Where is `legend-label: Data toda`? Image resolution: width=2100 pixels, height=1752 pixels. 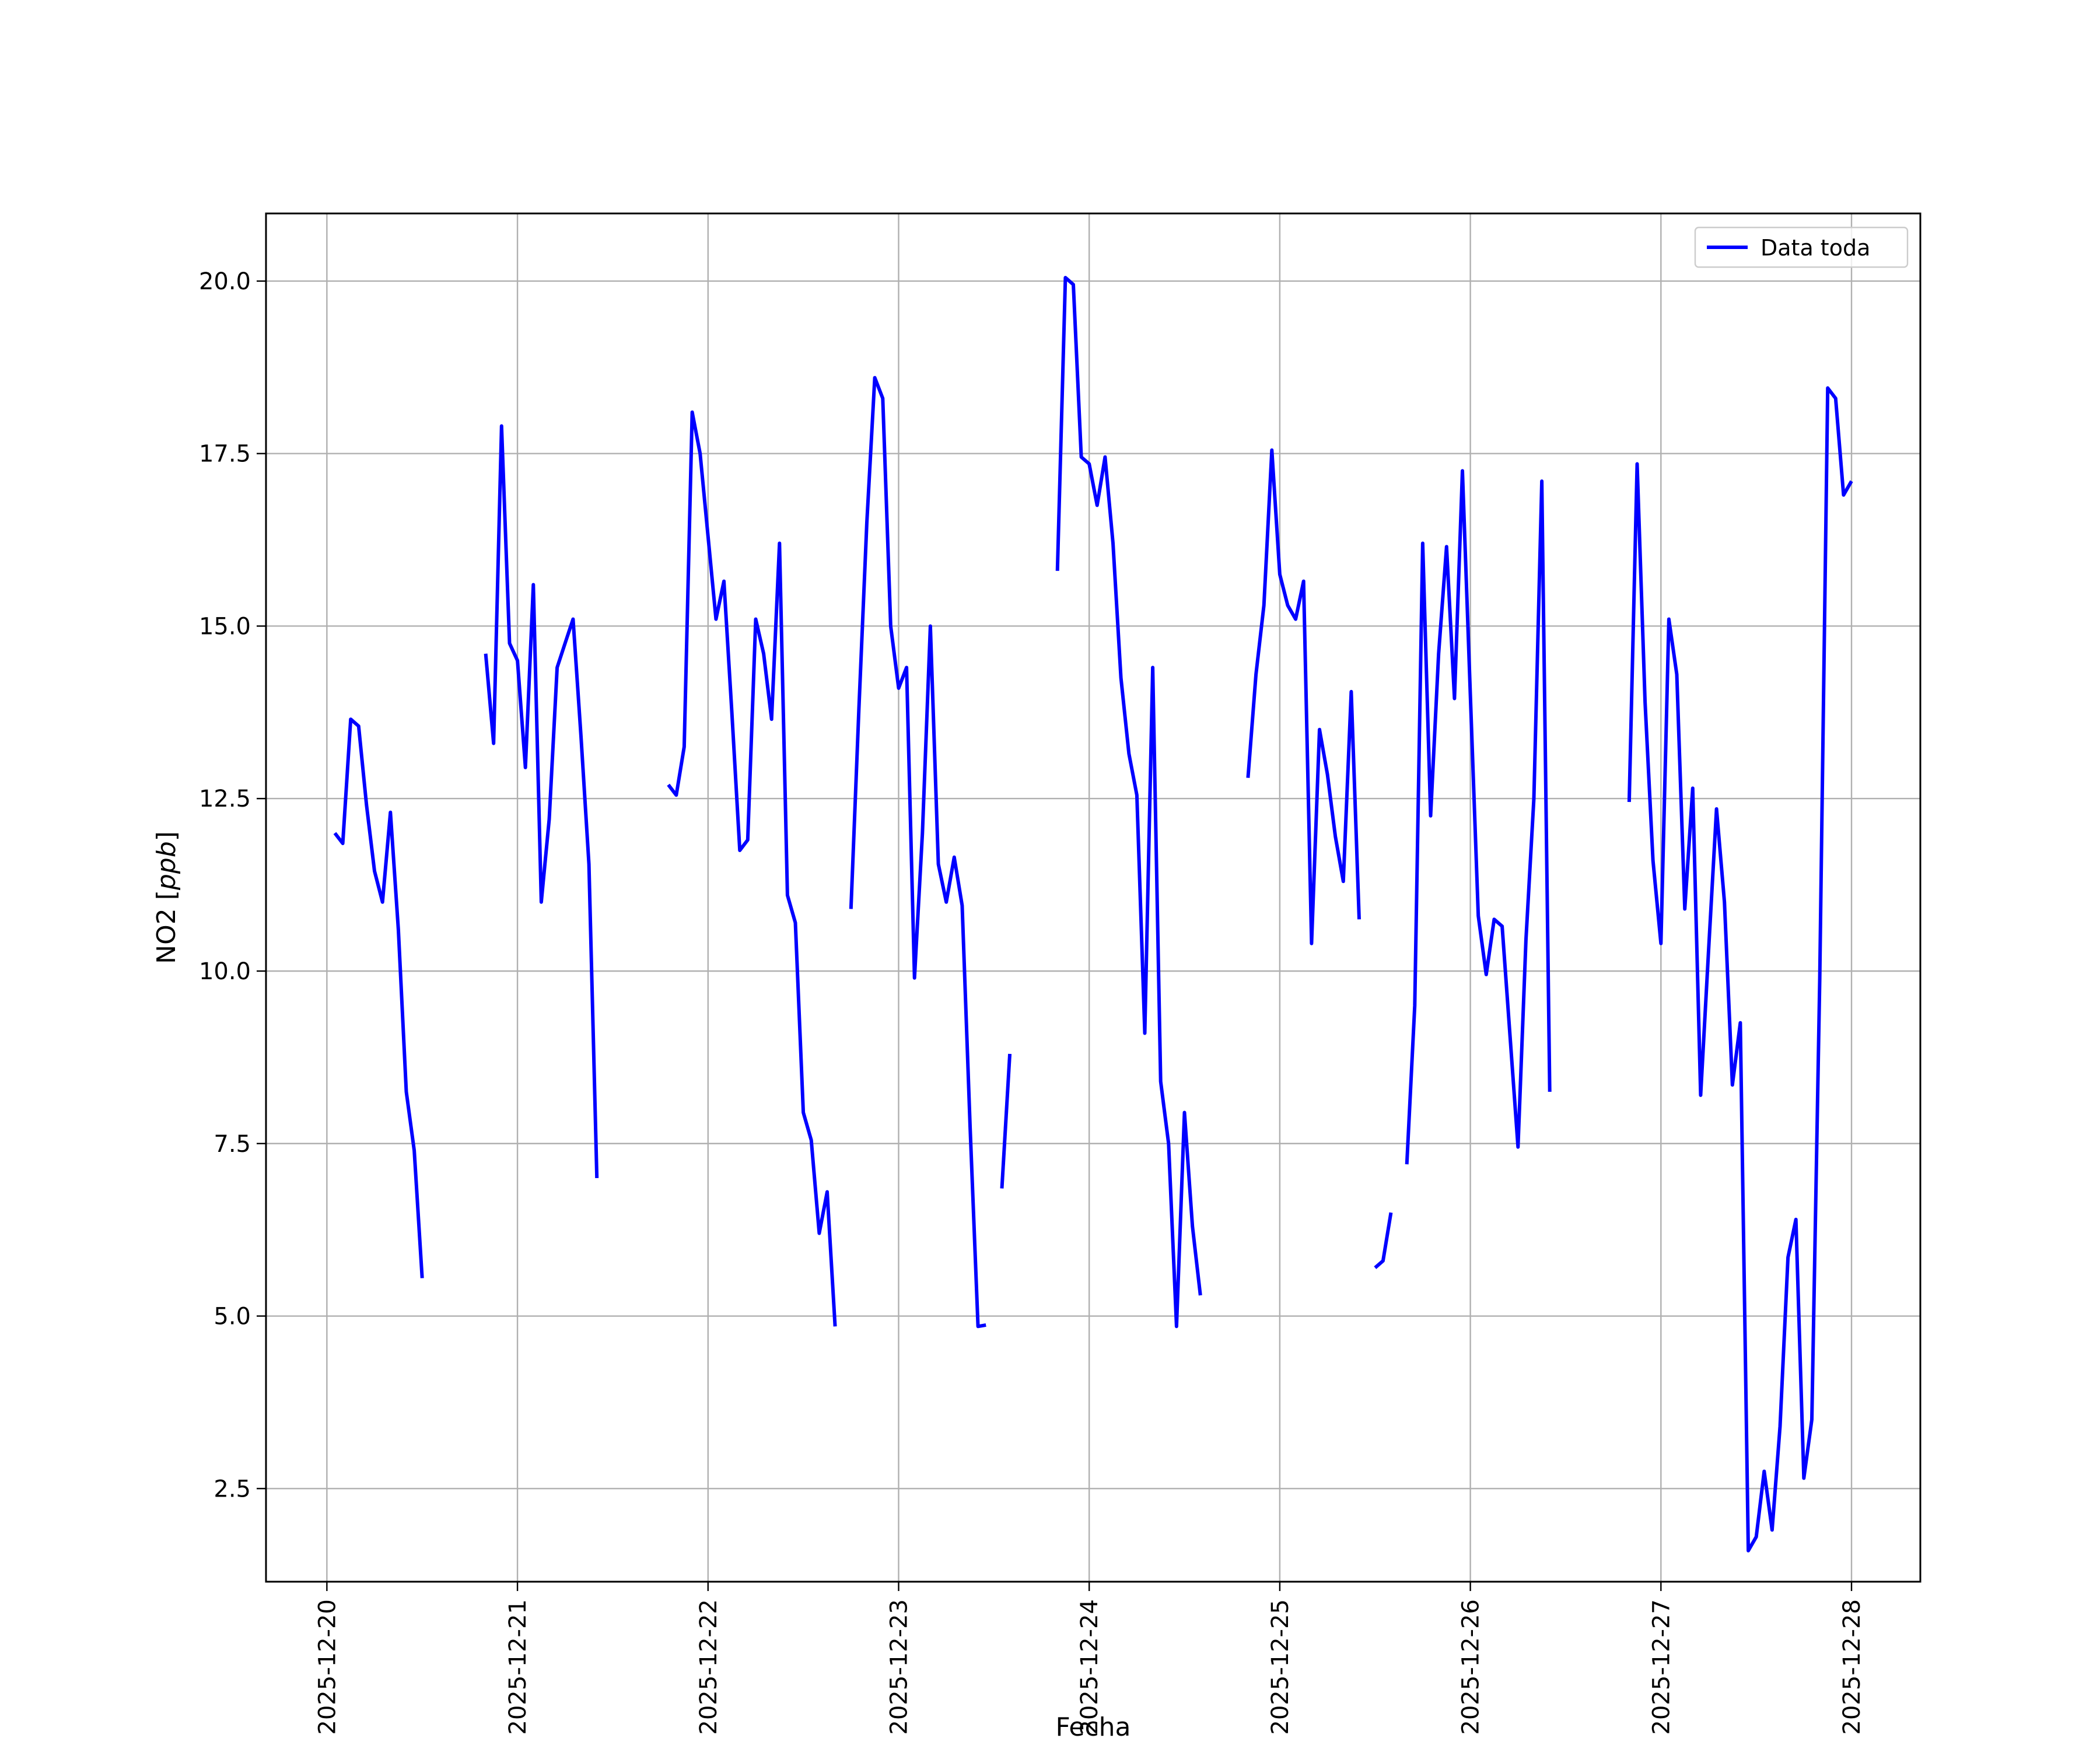
legend-label: Data toda is located at coordinates (1815, 248).